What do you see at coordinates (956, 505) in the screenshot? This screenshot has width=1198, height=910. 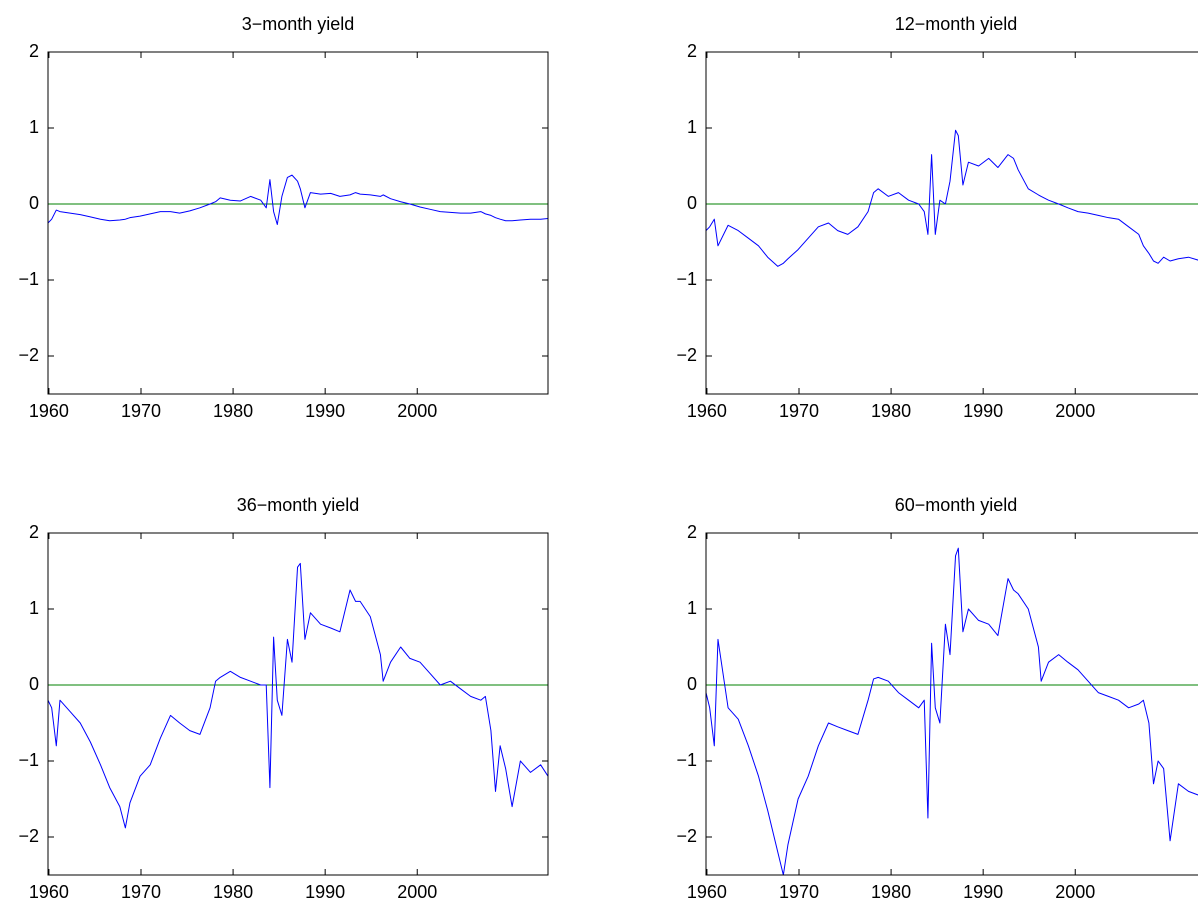 I see `subplot-title: 60−month yield` at bounding box center [956, 505].